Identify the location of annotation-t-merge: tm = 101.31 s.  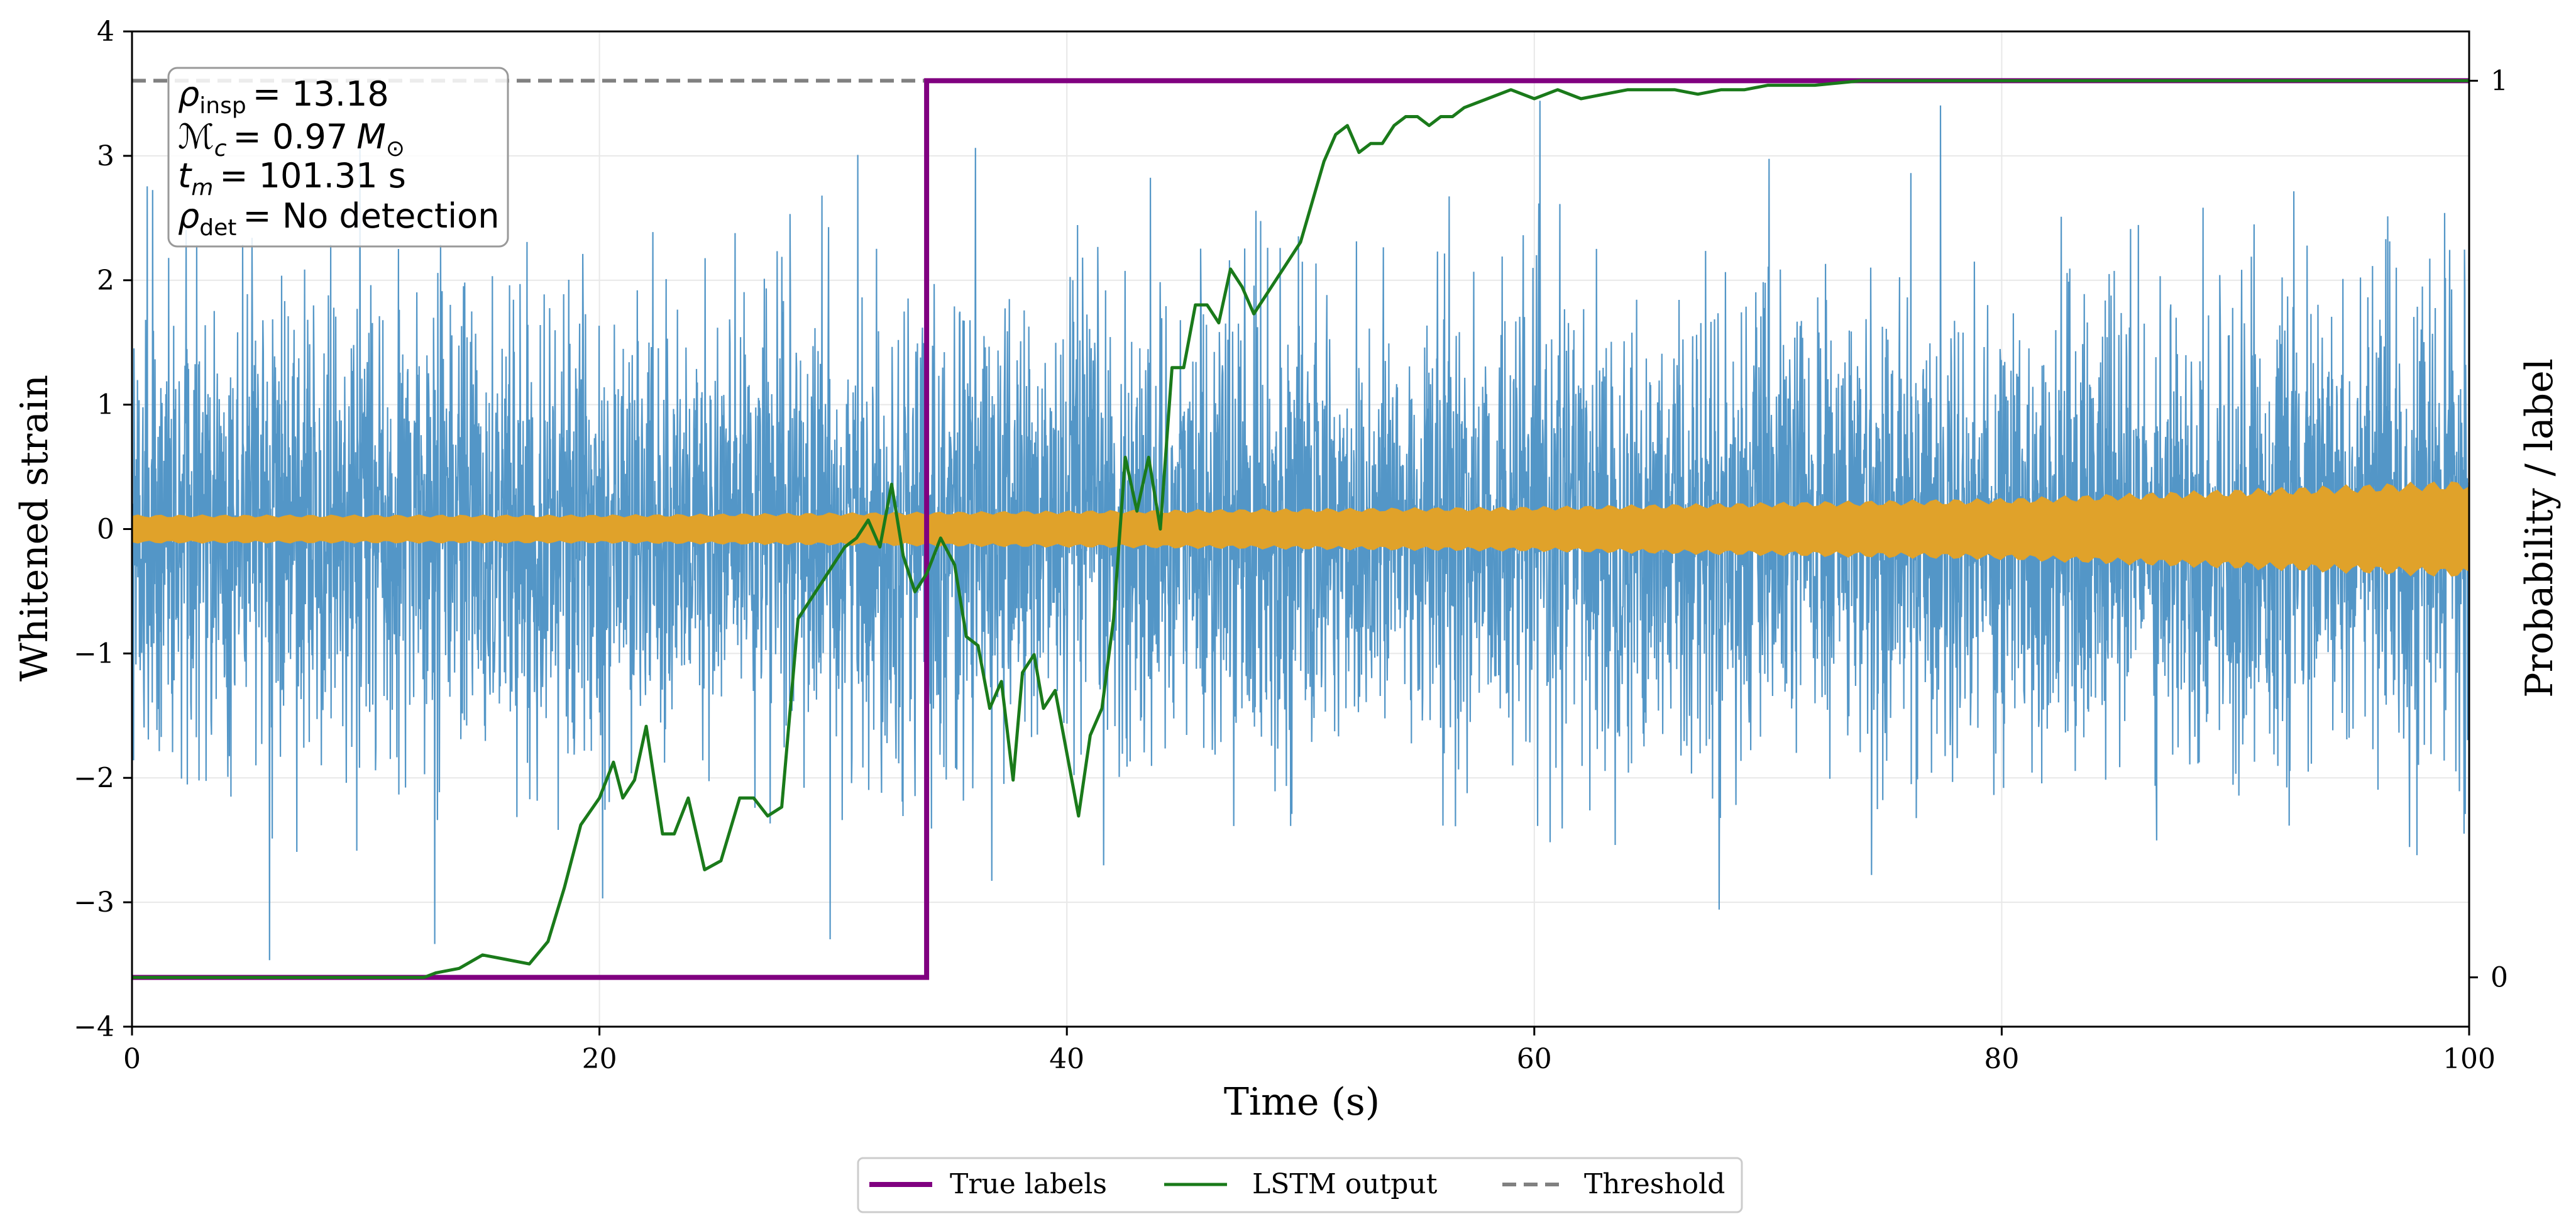
(292, 178).